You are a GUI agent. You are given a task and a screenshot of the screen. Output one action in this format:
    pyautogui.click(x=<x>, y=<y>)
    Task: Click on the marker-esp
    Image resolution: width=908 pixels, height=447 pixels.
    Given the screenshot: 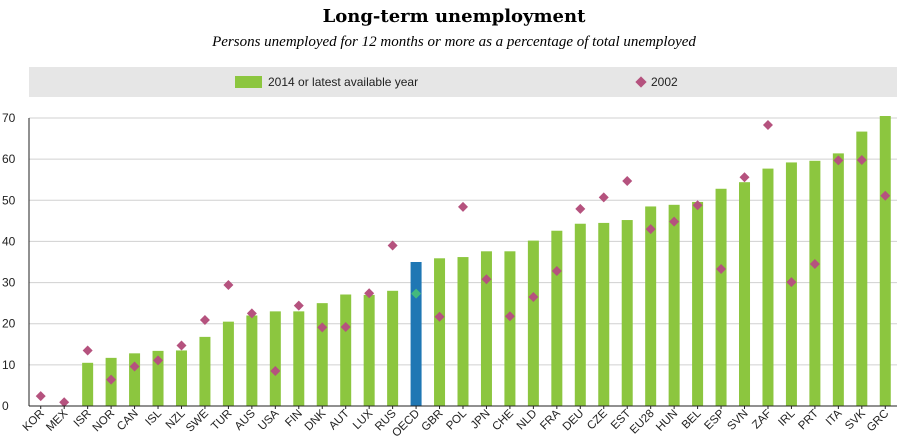 What is the action you would take?
    pyautogui.click(x=721, y=268)
    